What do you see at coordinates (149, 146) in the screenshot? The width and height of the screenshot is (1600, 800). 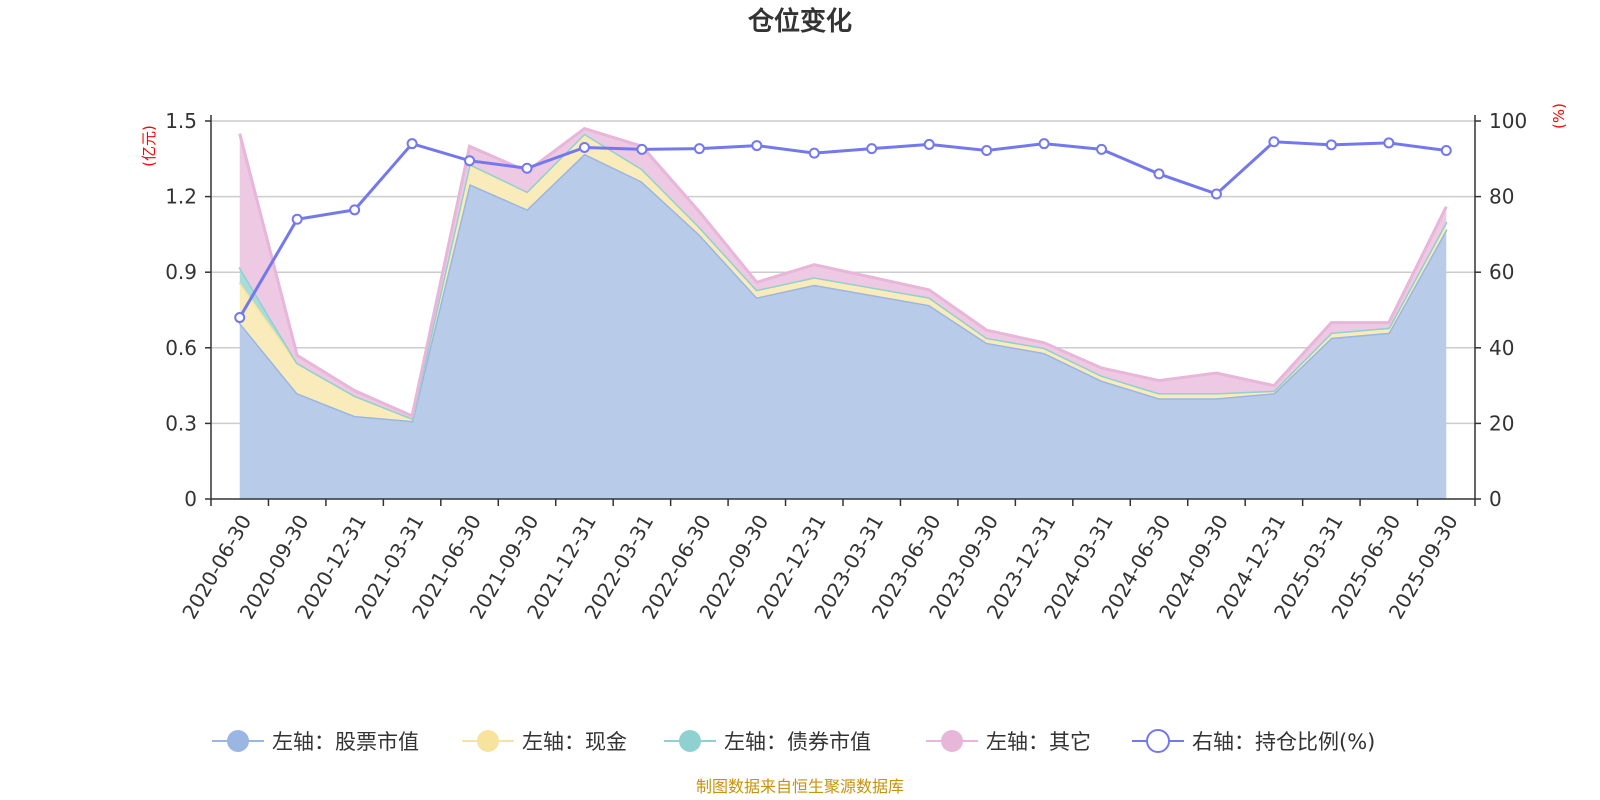 I see `left-axis-unit: (亿元)` at bounding box center [149, 146].